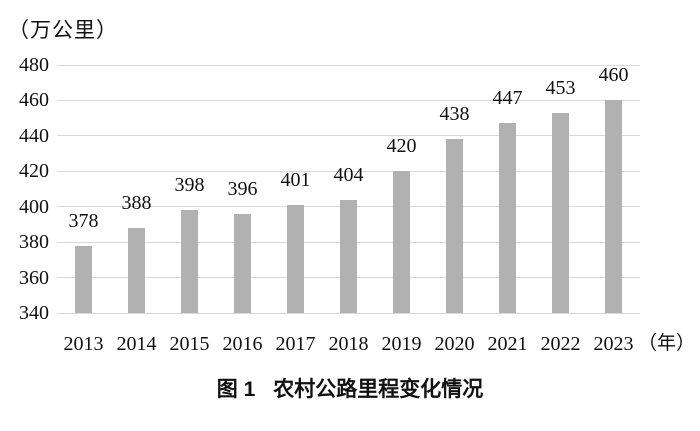 This screenshot has width=700, height=431. What do you see at coordinates (295, 344) in the screenshot?
I see `x-axis-tick-label: 2017` at bounding box center [295, 344].